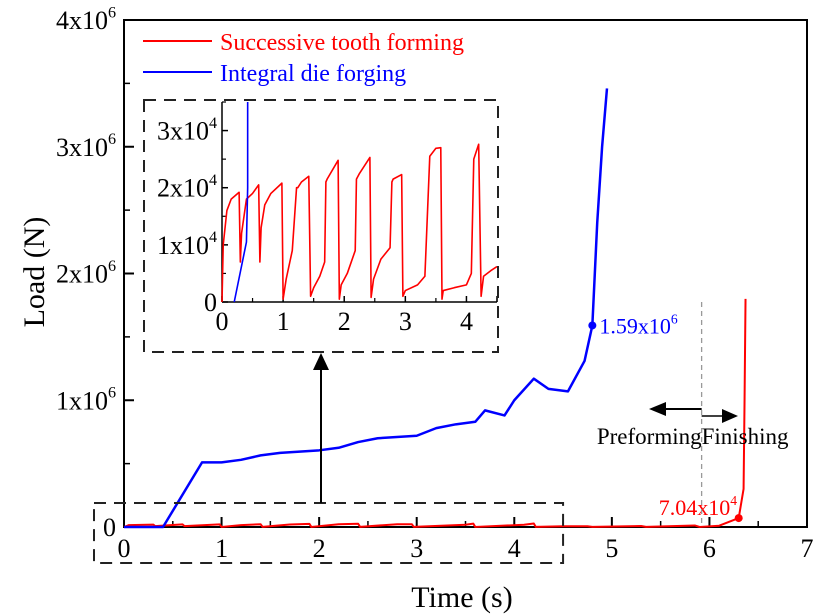 The width and height of the screenshot is (818, 615). What do you see at coordinates (313, 74) in the screenshot?
I see `legend-label-integral: Integral die forging` at bounding box center [313, 74].